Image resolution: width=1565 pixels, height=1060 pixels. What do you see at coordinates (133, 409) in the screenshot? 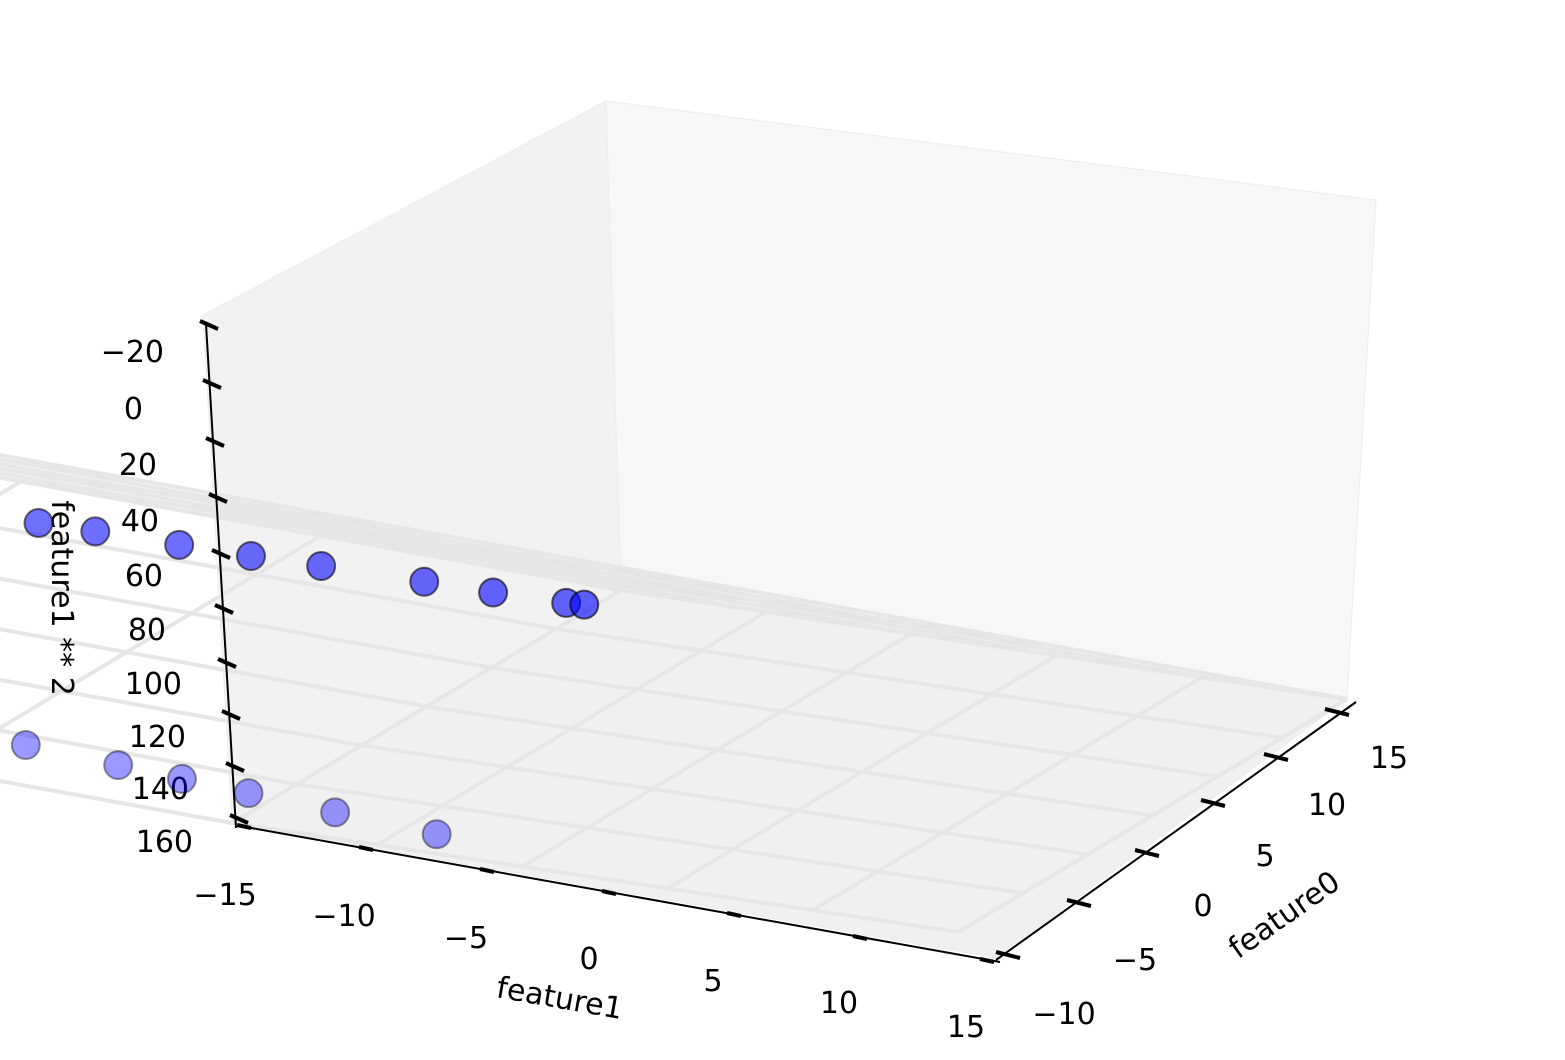
I see `z-tick-label: 0` at bounding box center [133, 409].